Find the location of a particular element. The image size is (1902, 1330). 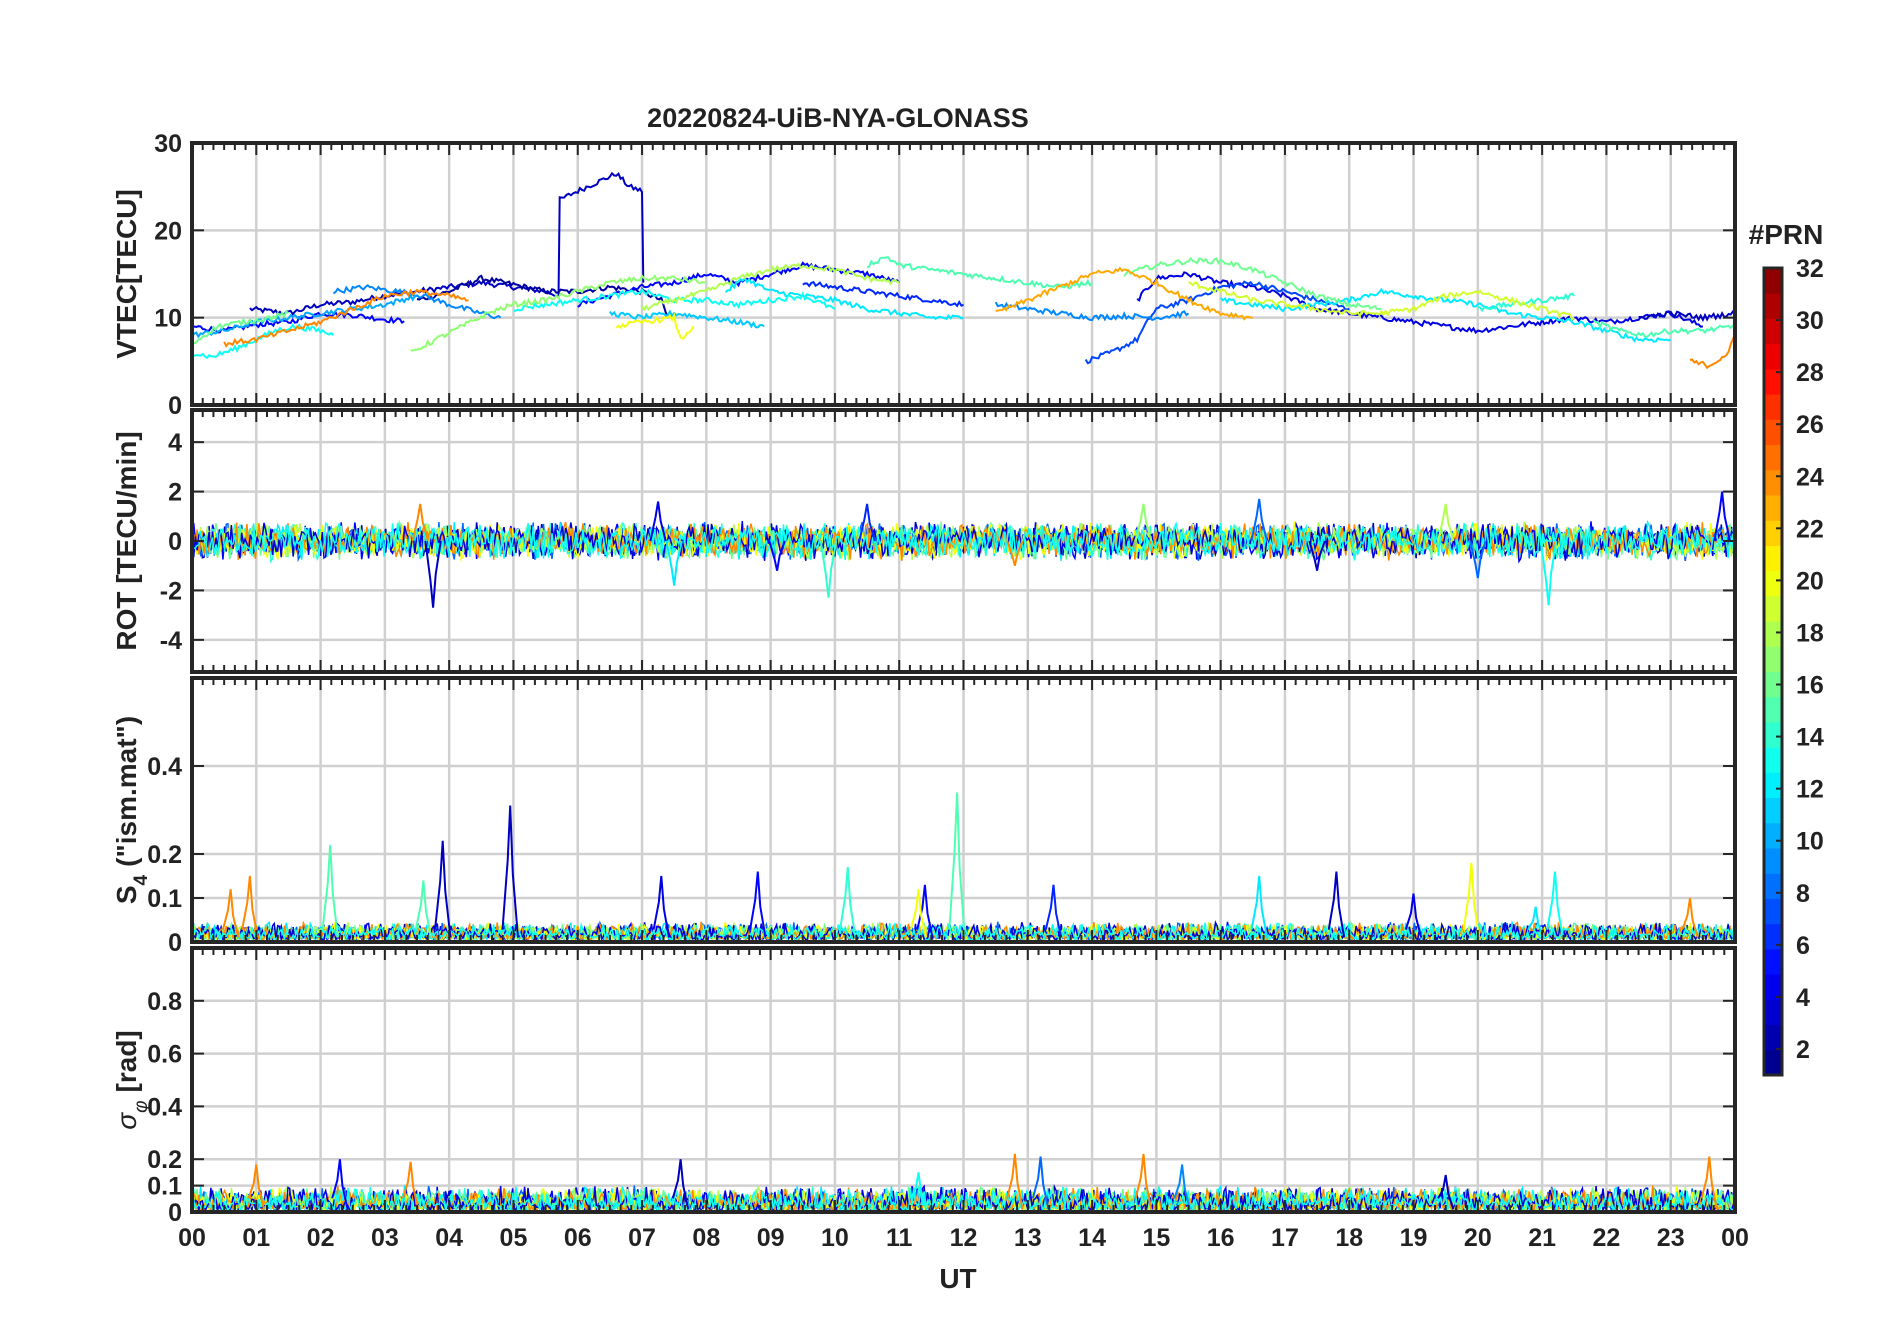

x-tick-label: 10 is located at coordinates (835, 1238).